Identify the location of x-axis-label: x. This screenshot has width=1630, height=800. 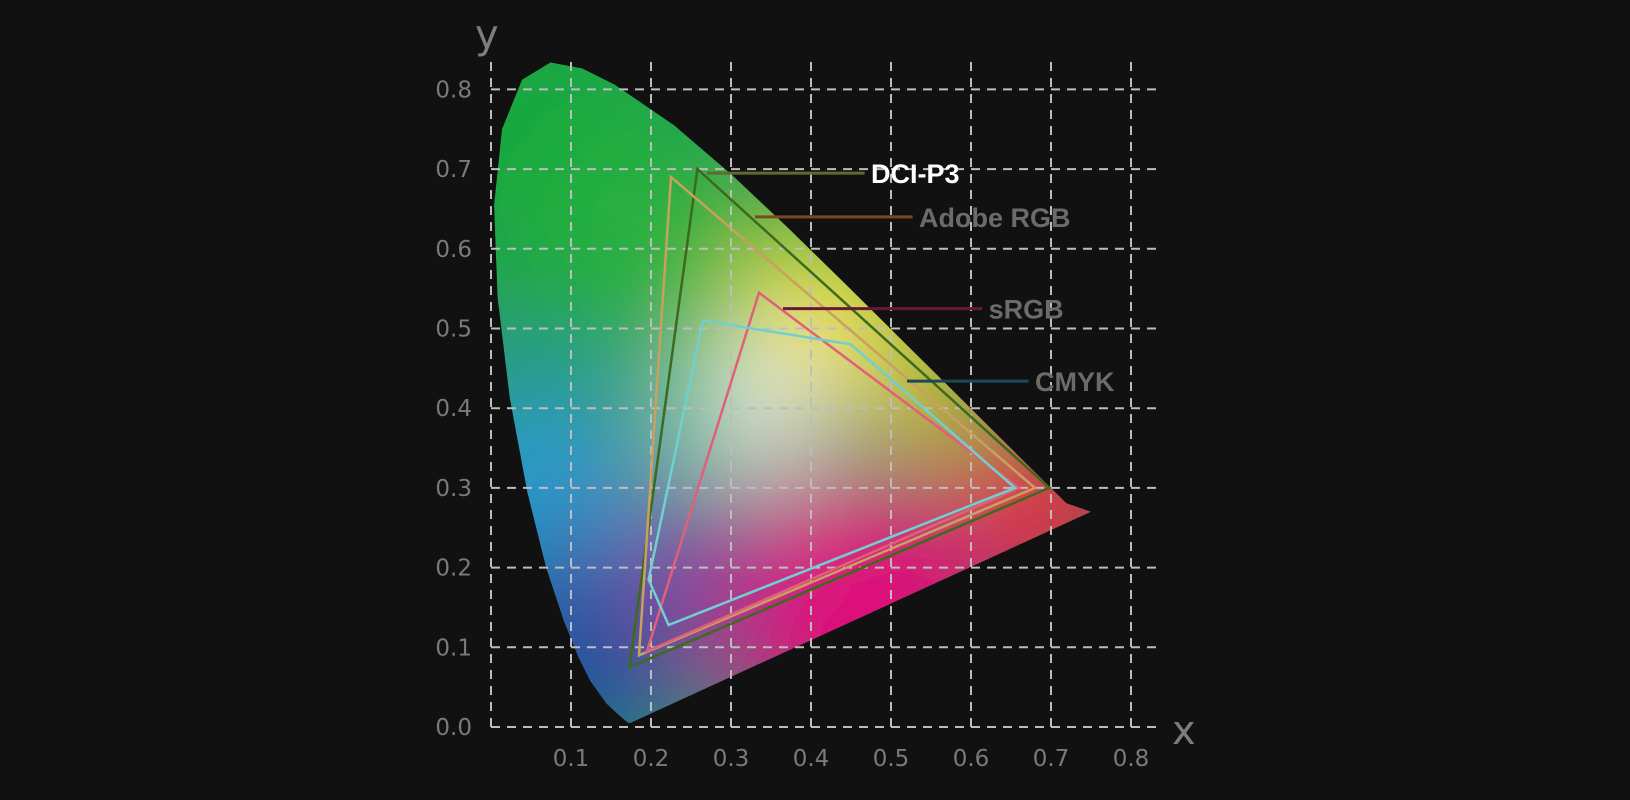
(1184, 731).